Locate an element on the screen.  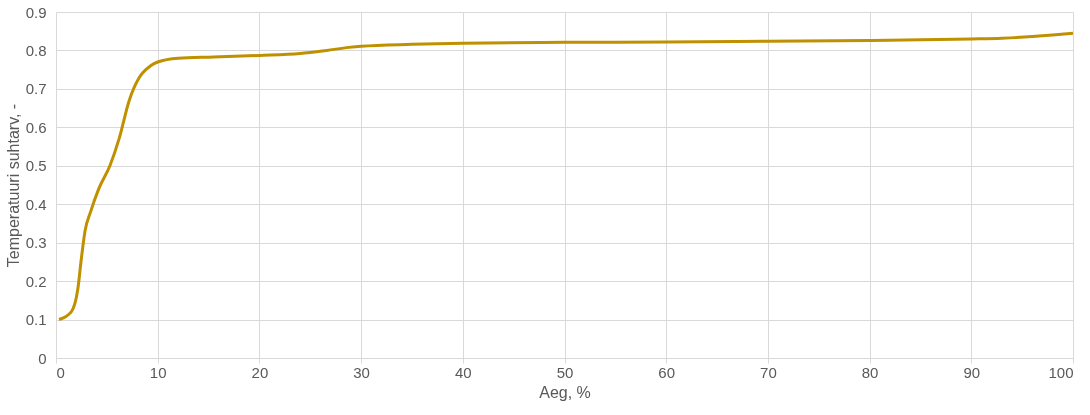
y-axis-title: Temperatuuri suhtarv, - is located at coordinates (13, 185).